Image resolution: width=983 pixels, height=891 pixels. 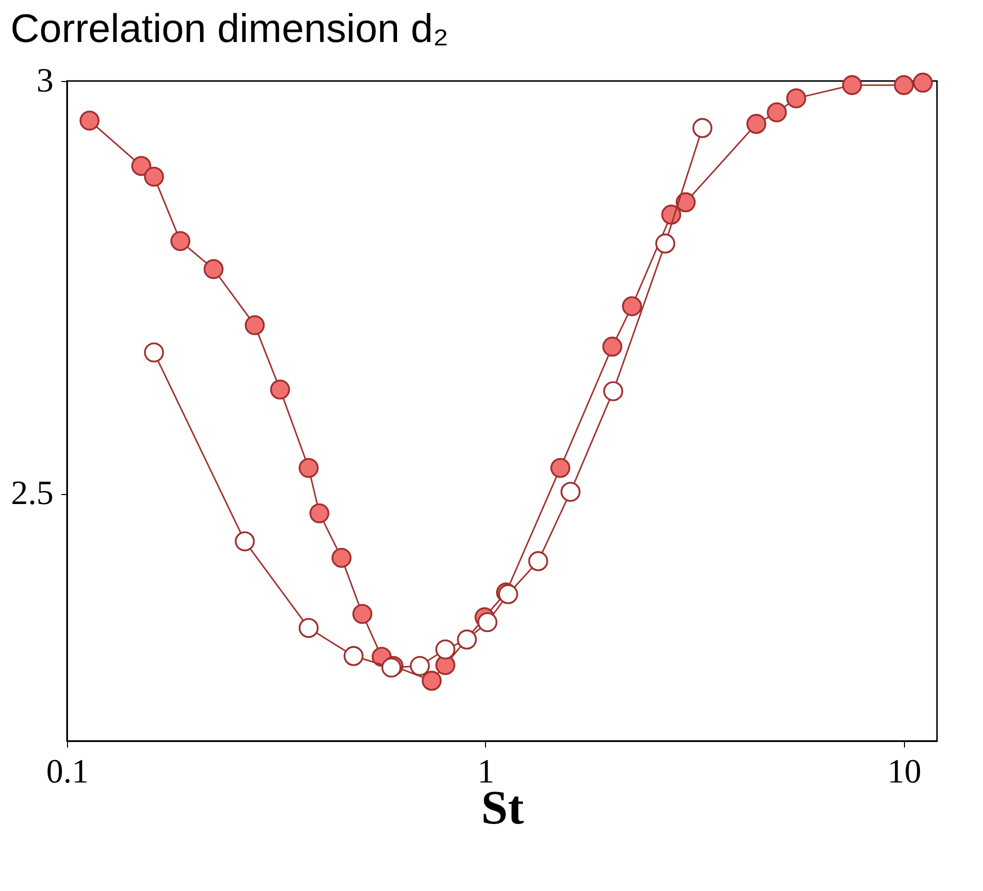 I want to click on chart-title: Correlation dimension d₂, so click(x=229, y=29).